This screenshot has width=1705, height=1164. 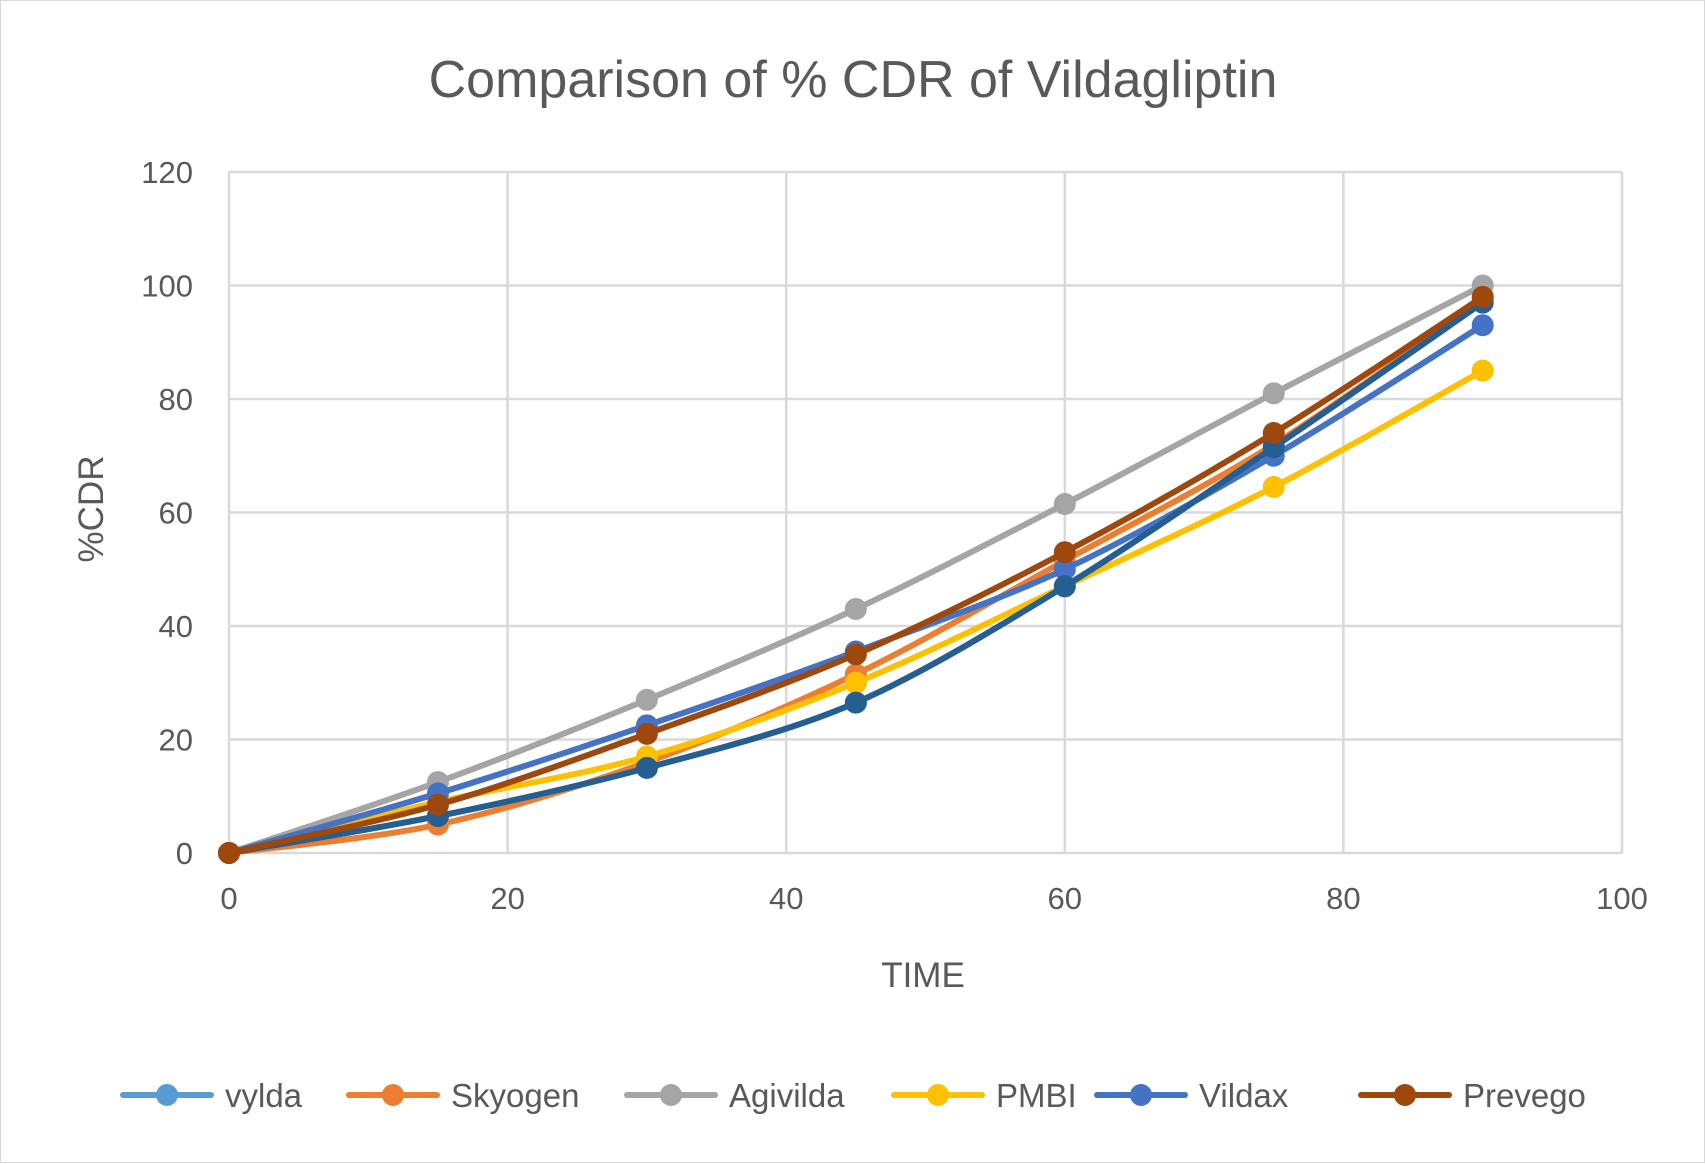 I want to click on chart-title: Comparison of % CDR of Vildagliptin, so click(x=853, y=80).